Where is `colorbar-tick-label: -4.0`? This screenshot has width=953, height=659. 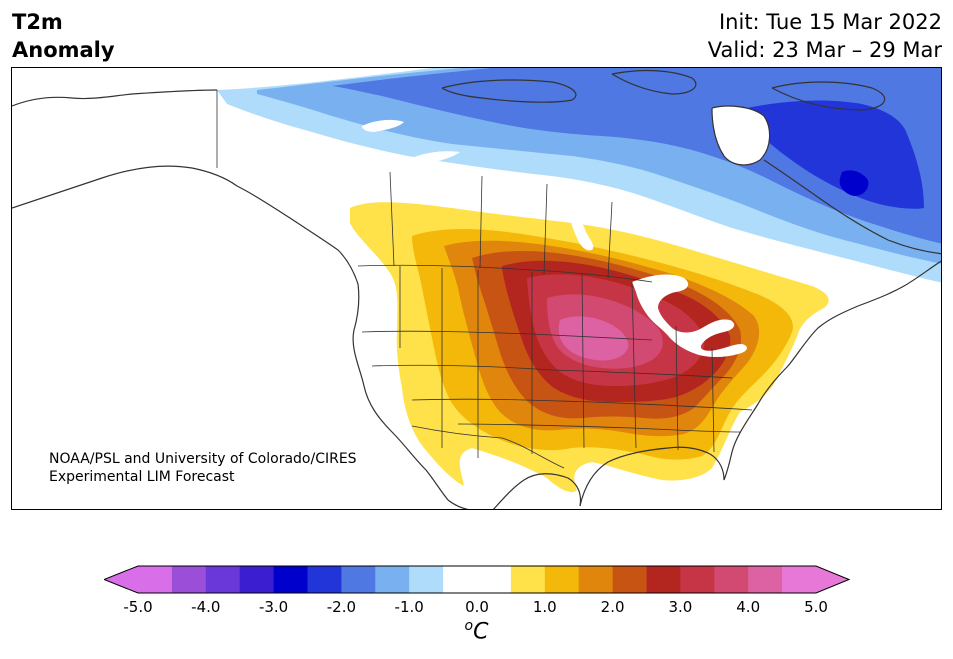
colorbar-tick-label: -4.0 is located at coordinates (206, 607).